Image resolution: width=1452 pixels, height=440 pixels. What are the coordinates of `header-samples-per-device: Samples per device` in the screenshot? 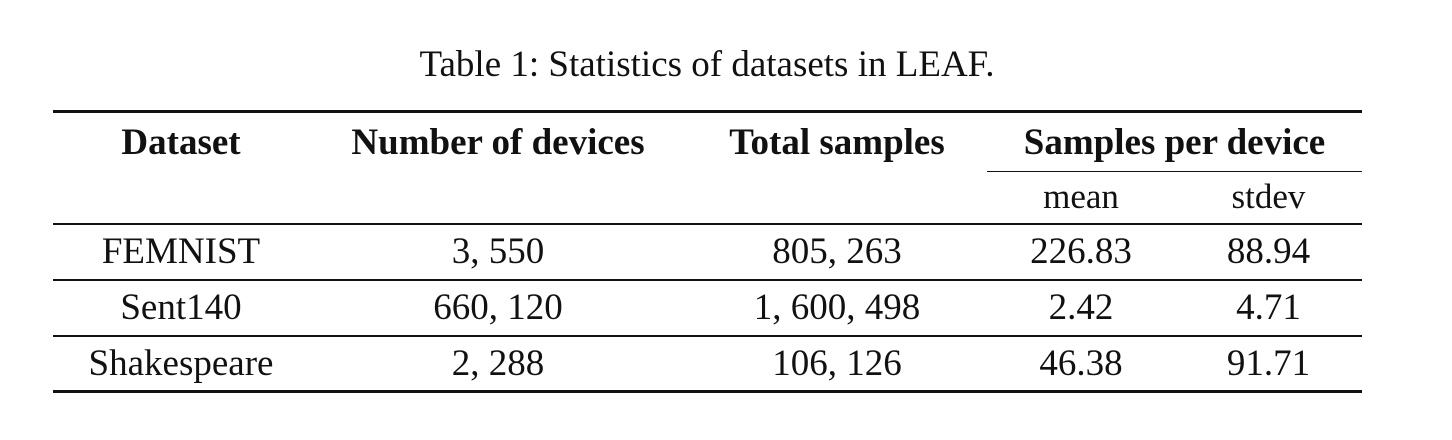 It's located at (1174, 141).